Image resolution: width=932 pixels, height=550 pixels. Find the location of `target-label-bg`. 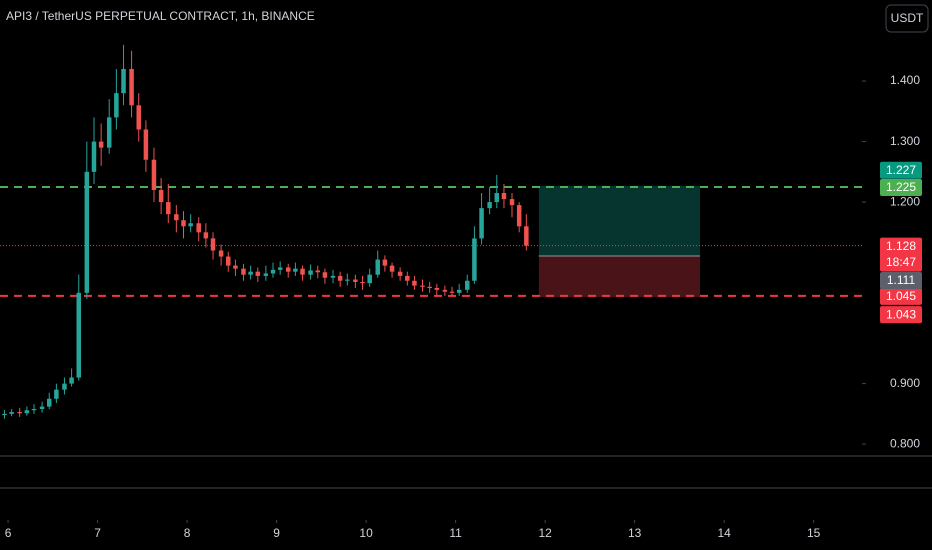

target-label-bg is located at coordinates (901, 170).